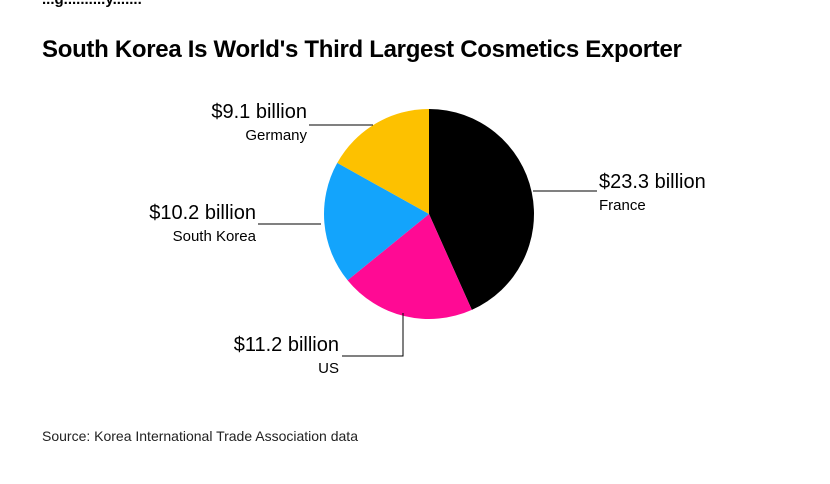 This screenshot has height=484, width=830. I want to click on category-label-france: France, so click(622, 205).